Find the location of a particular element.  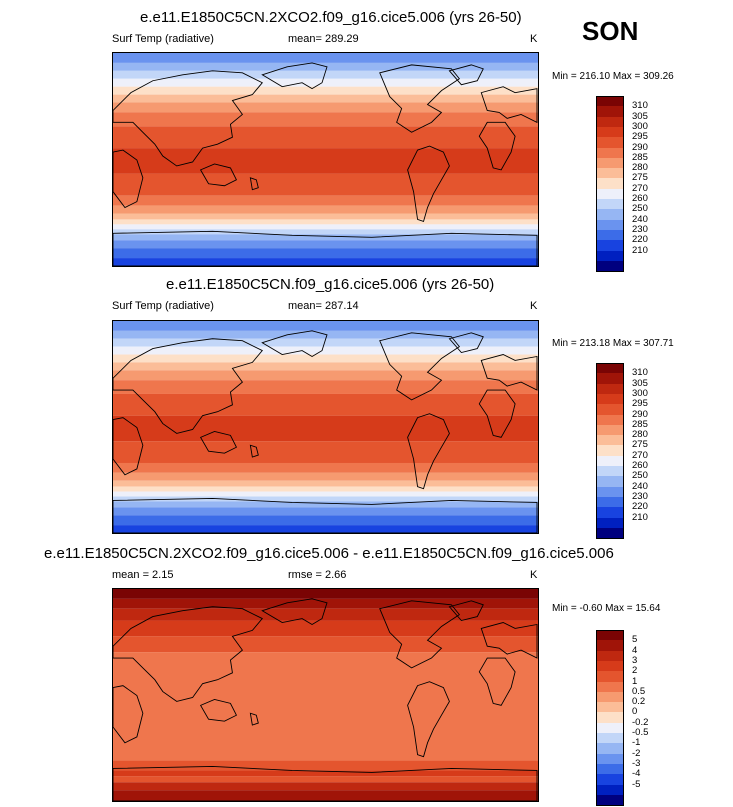

colorbar-label: 220 is located at coordinates (640, 507).